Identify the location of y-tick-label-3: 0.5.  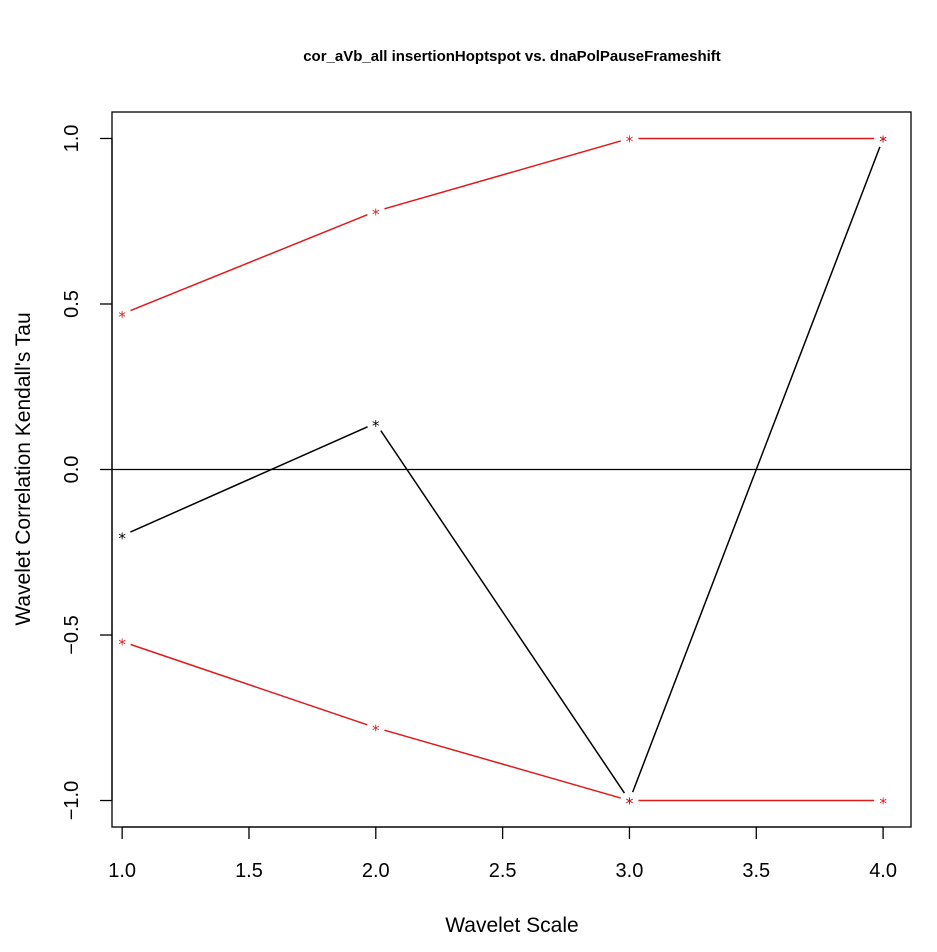
(72, 304).